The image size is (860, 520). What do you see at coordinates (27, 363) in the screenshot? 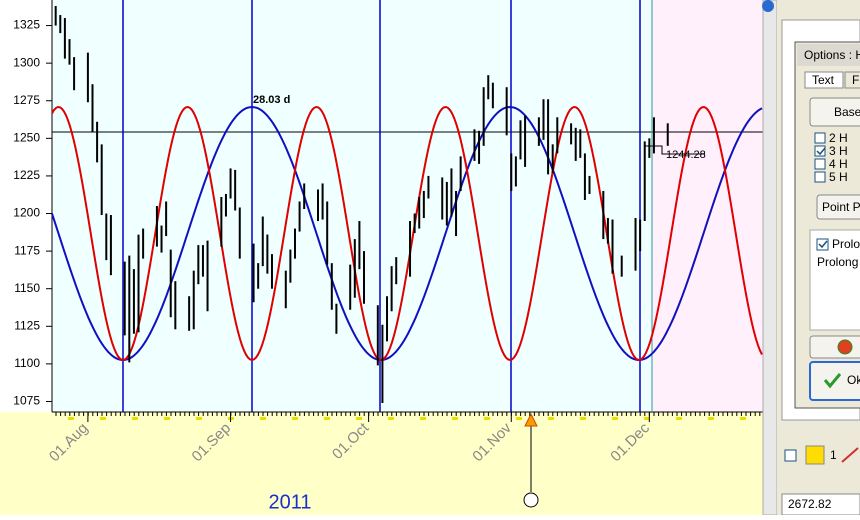
I see `y-tick-label: 1100` at bounding box center [27, 363].